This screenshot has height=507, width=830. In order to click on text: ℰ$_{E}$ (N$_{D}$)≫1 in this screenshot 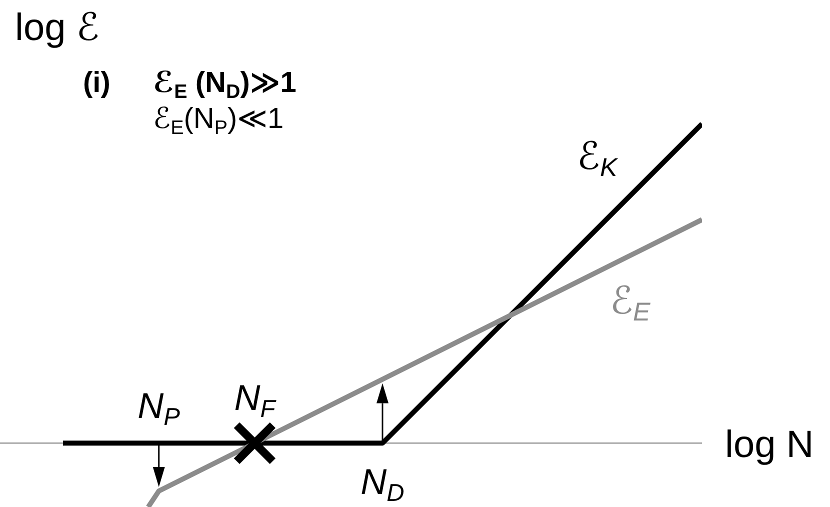, I will do `click(224, 85)`.